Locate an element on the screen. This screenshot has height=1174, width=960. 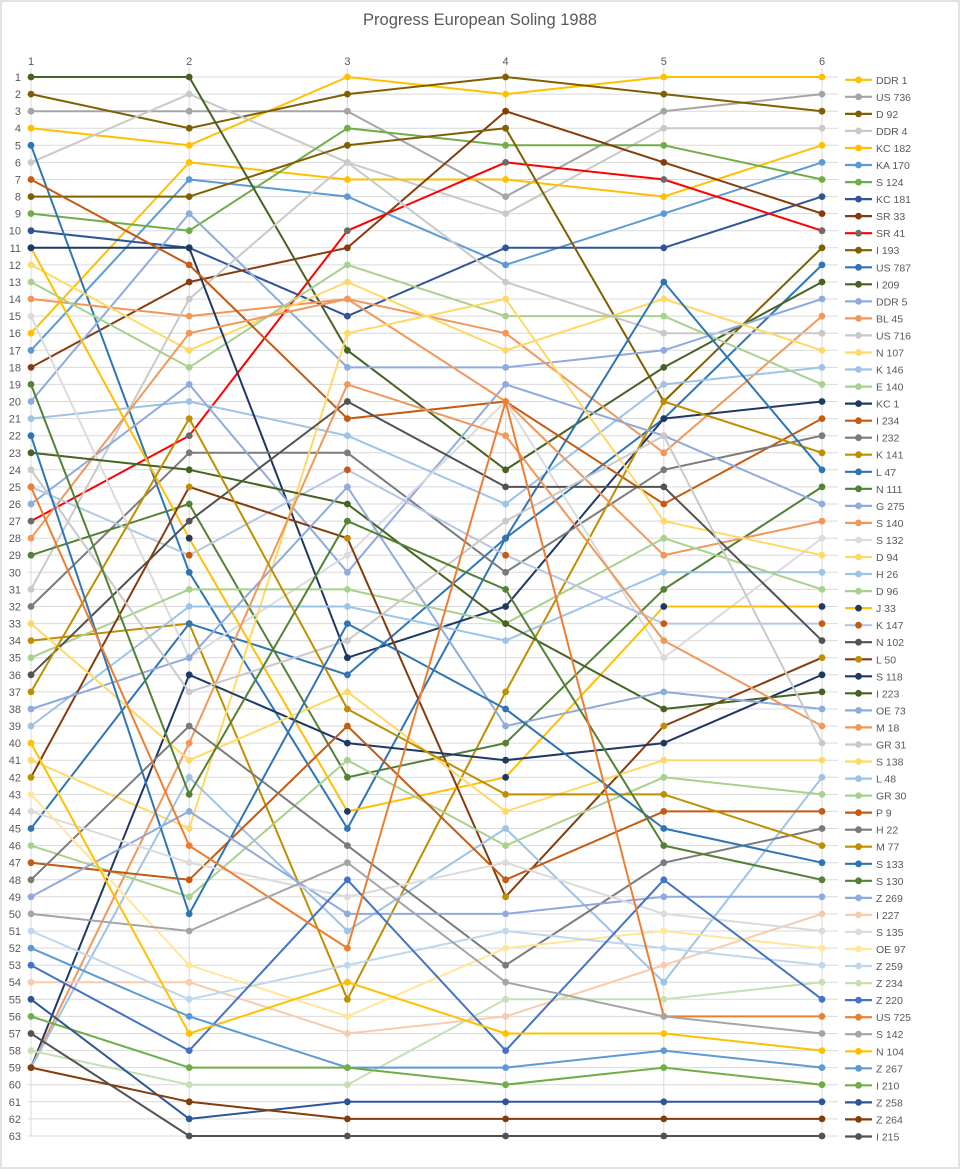
svg-text: 44 is located at coordinates (15, 812).